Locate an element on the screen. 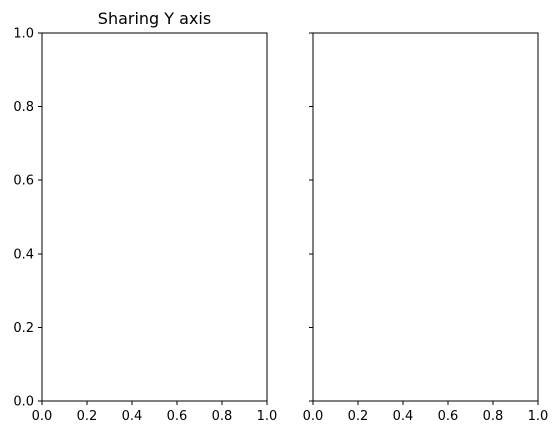  left-x-tick-label: 1.0 is located at coordinates (267, 416).